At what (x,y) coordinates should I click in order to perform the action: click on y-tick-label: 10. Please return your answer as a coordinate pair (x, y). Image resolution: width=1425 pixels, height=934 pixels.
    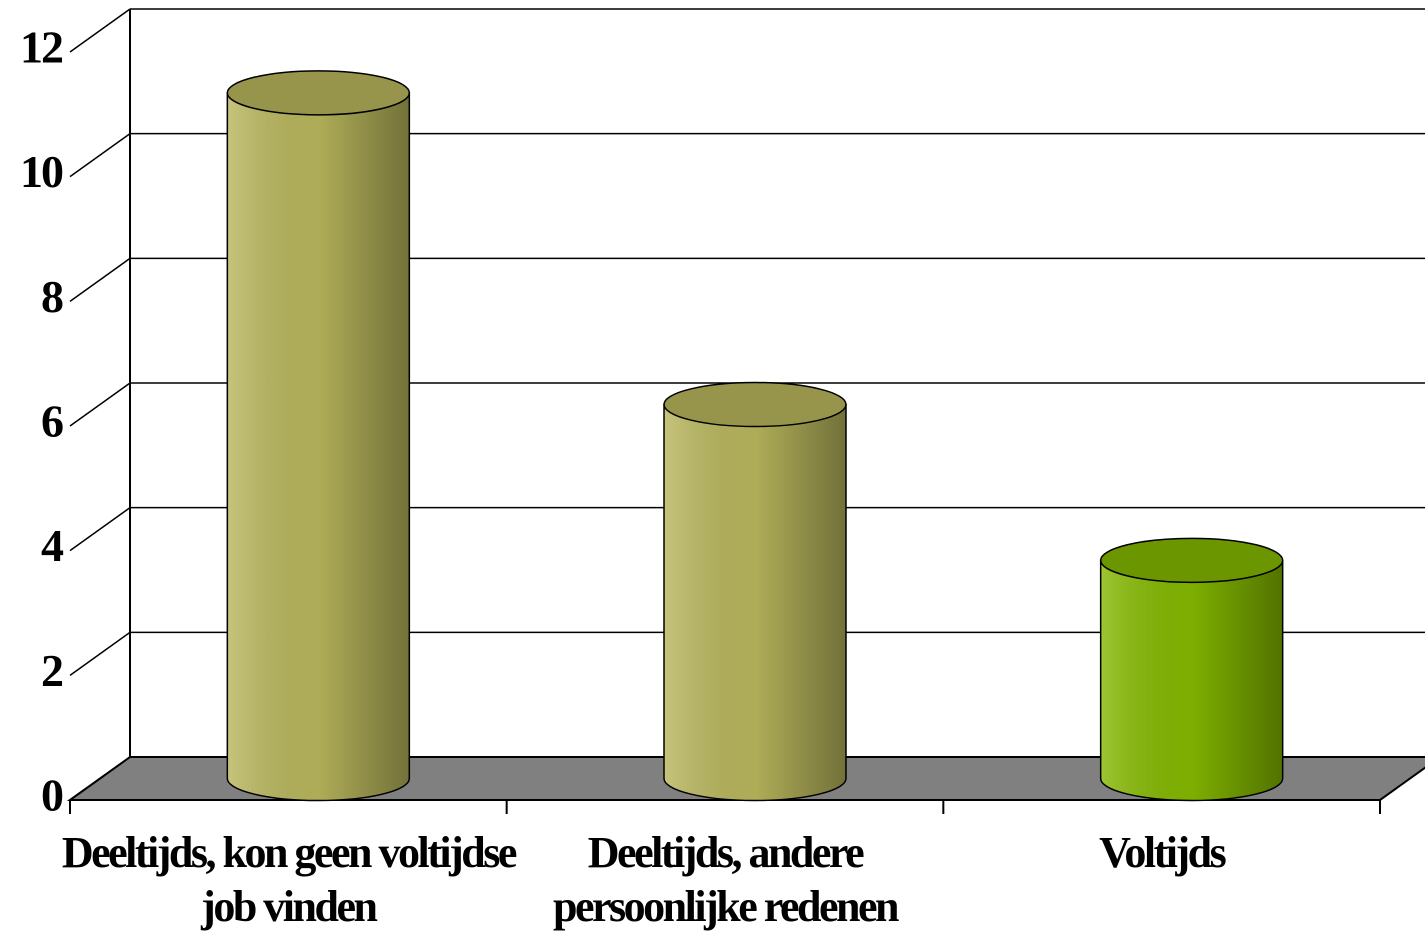
    Looking at the image, I should click on (41, 171).